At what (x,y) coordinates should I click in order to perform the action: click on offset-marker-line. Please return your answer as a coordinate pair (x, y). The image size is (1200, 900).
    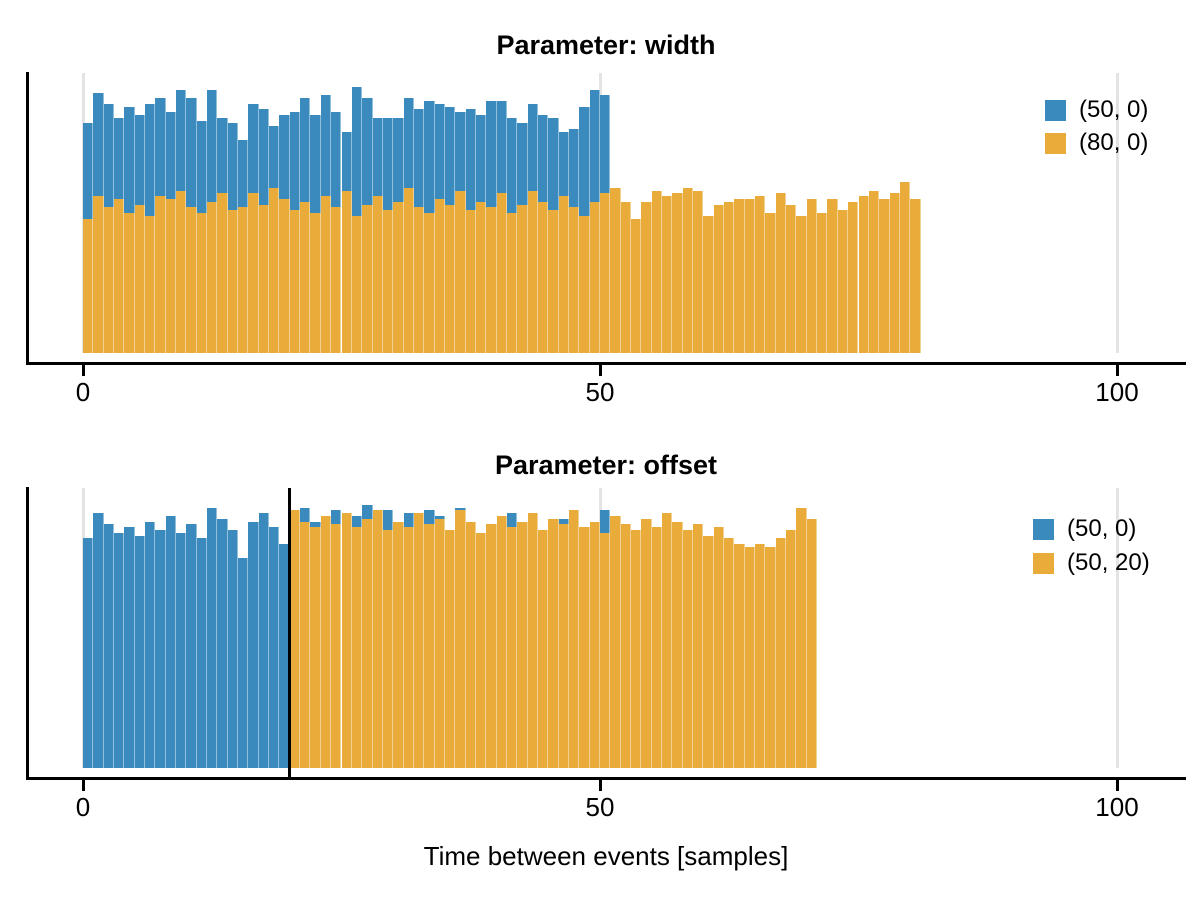
    Looking at the image, I should click on (290, 633).